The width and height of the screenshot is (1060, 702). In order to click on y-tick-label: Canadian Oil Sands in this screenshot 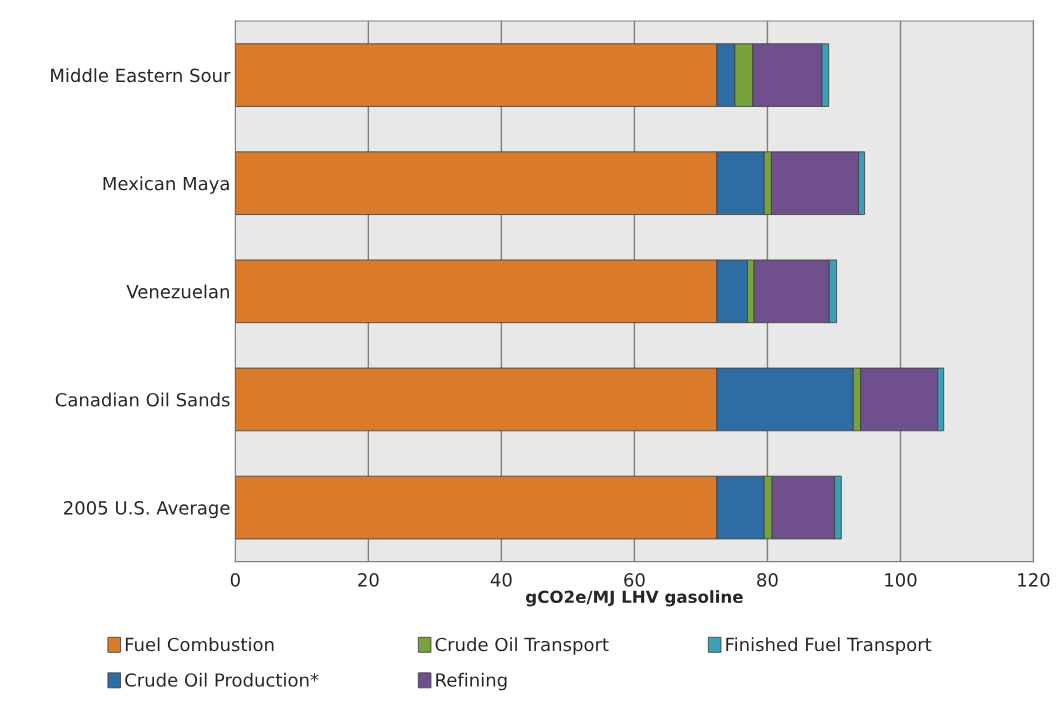, I will do `click(142, 399)`.